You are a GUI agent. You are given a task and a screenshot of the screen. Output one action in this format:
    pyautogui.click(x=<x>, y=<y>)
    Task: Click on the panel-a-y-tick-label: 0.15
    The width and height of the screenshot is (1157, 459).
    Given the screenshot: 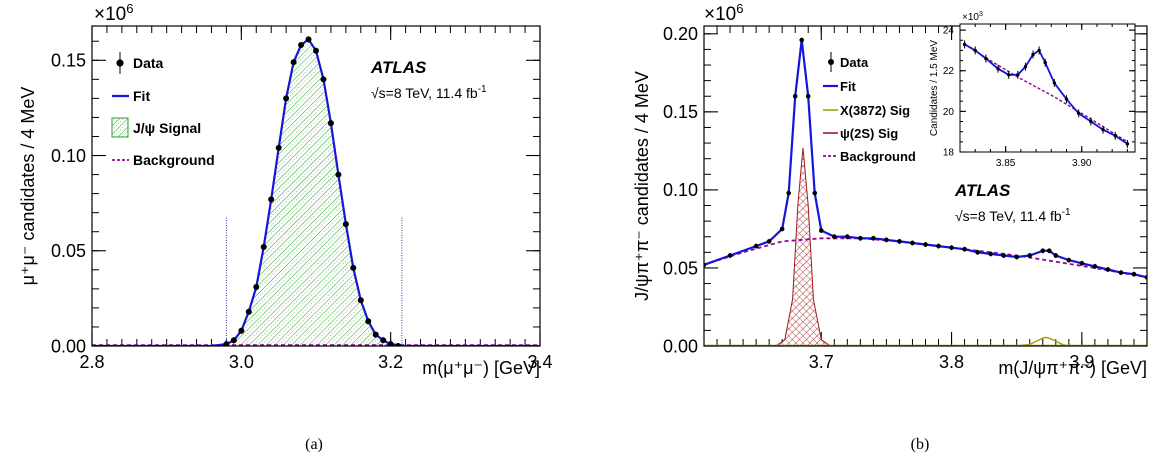 What is the action you would take?
    pyautogui.click(x=68, y=61)
    